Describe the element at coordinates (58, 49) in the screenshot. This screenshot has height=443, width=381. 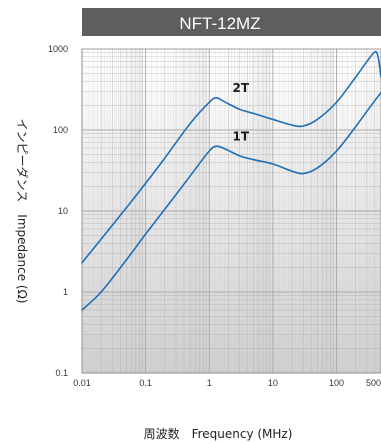
I see `y-tick-label: 1000` at that location.